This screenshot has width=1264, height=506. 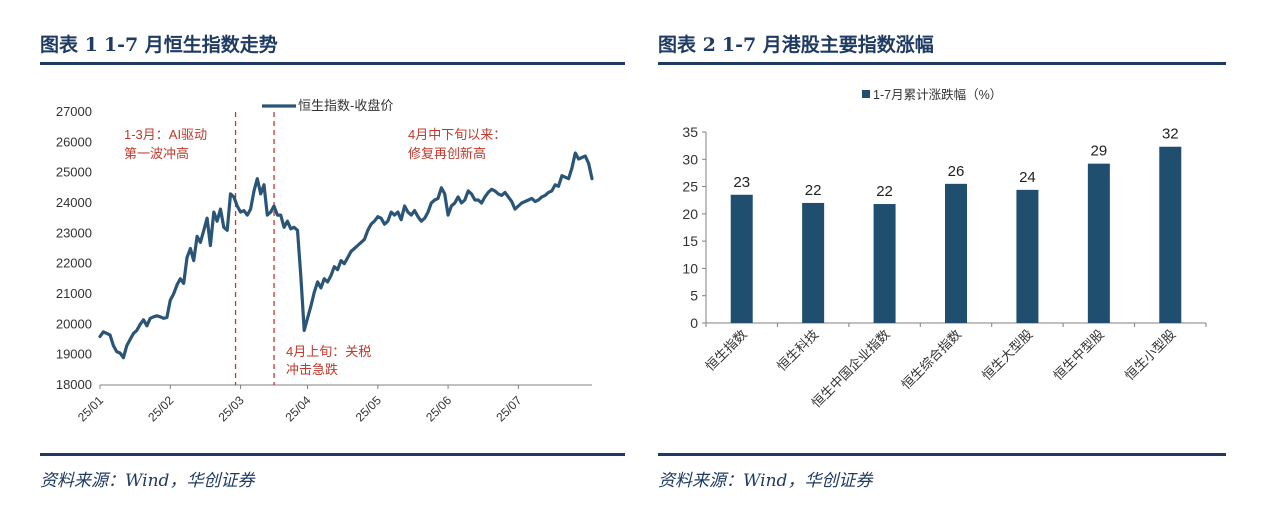 I want to click on y-tick-label: 0, so click(x=694, y=323).